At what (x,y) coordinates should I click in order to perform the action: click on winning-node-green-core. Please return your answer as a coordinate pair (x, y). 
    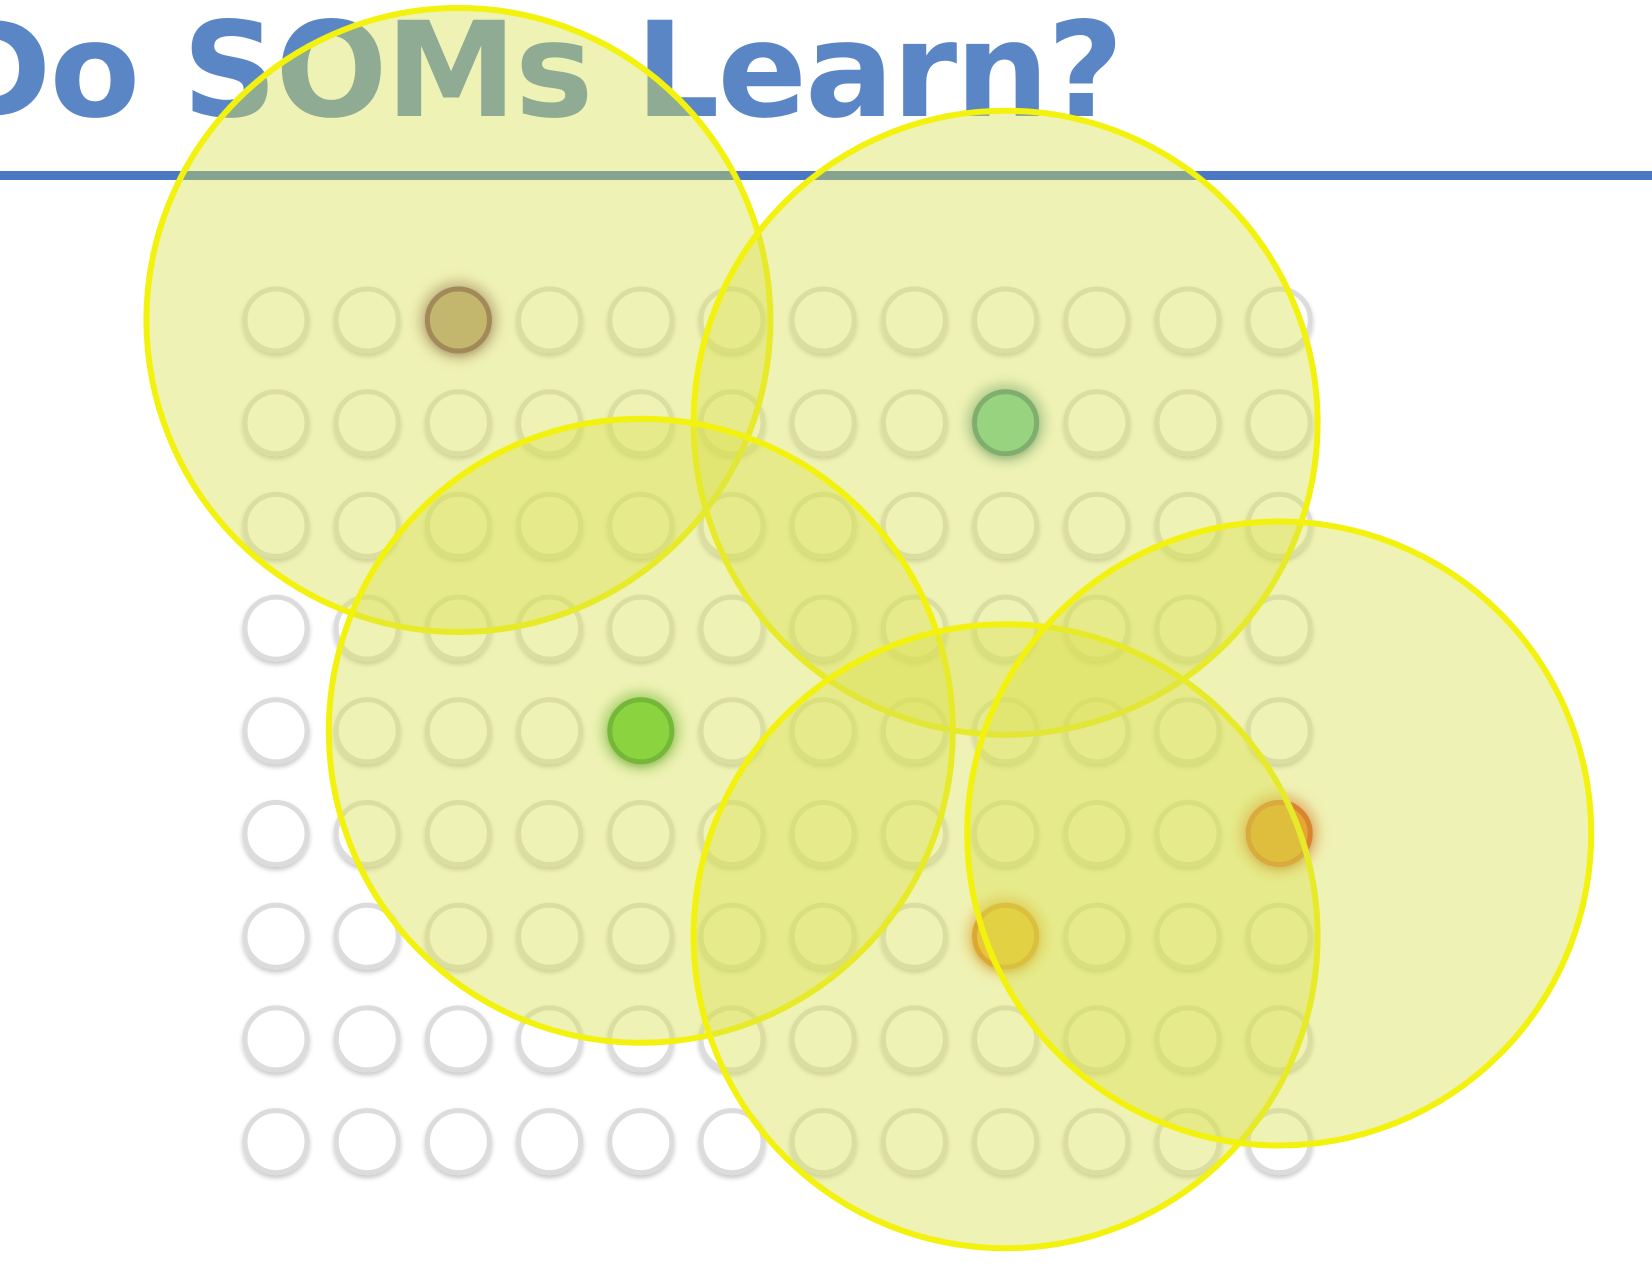
    Looking at the image, I should click on (641, 731).